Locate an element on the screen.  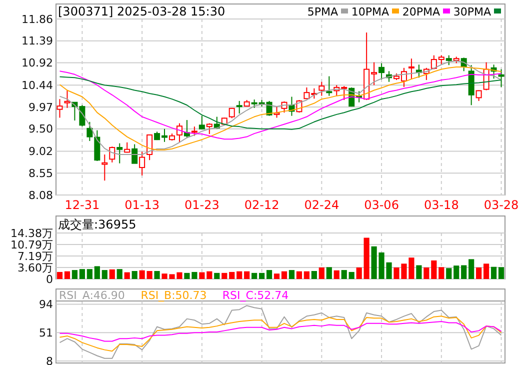
y-tick-label: 8.55 is located at coordinates (40, 173).